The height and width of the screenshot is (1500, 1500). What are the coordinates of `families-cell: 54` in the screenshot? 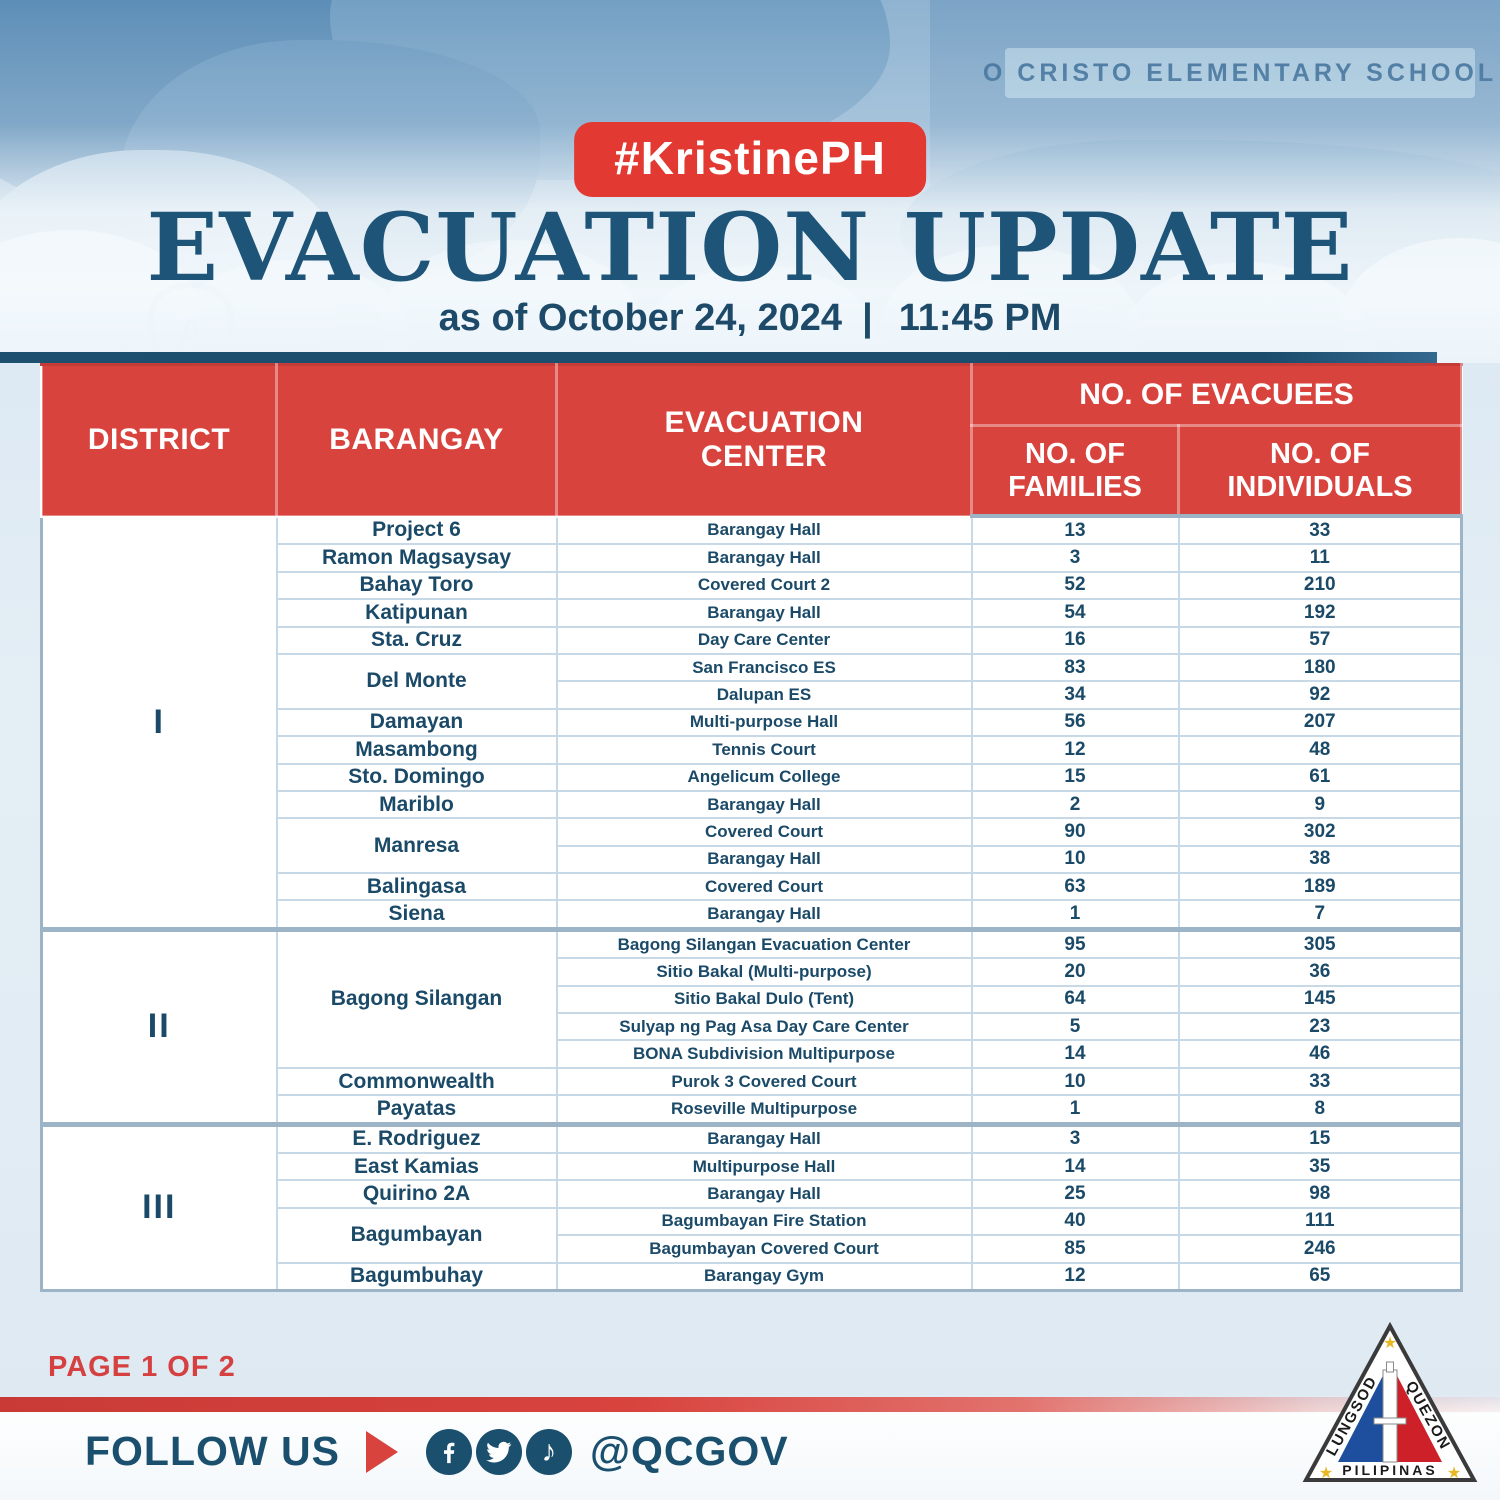 It's located at (1075, 613).